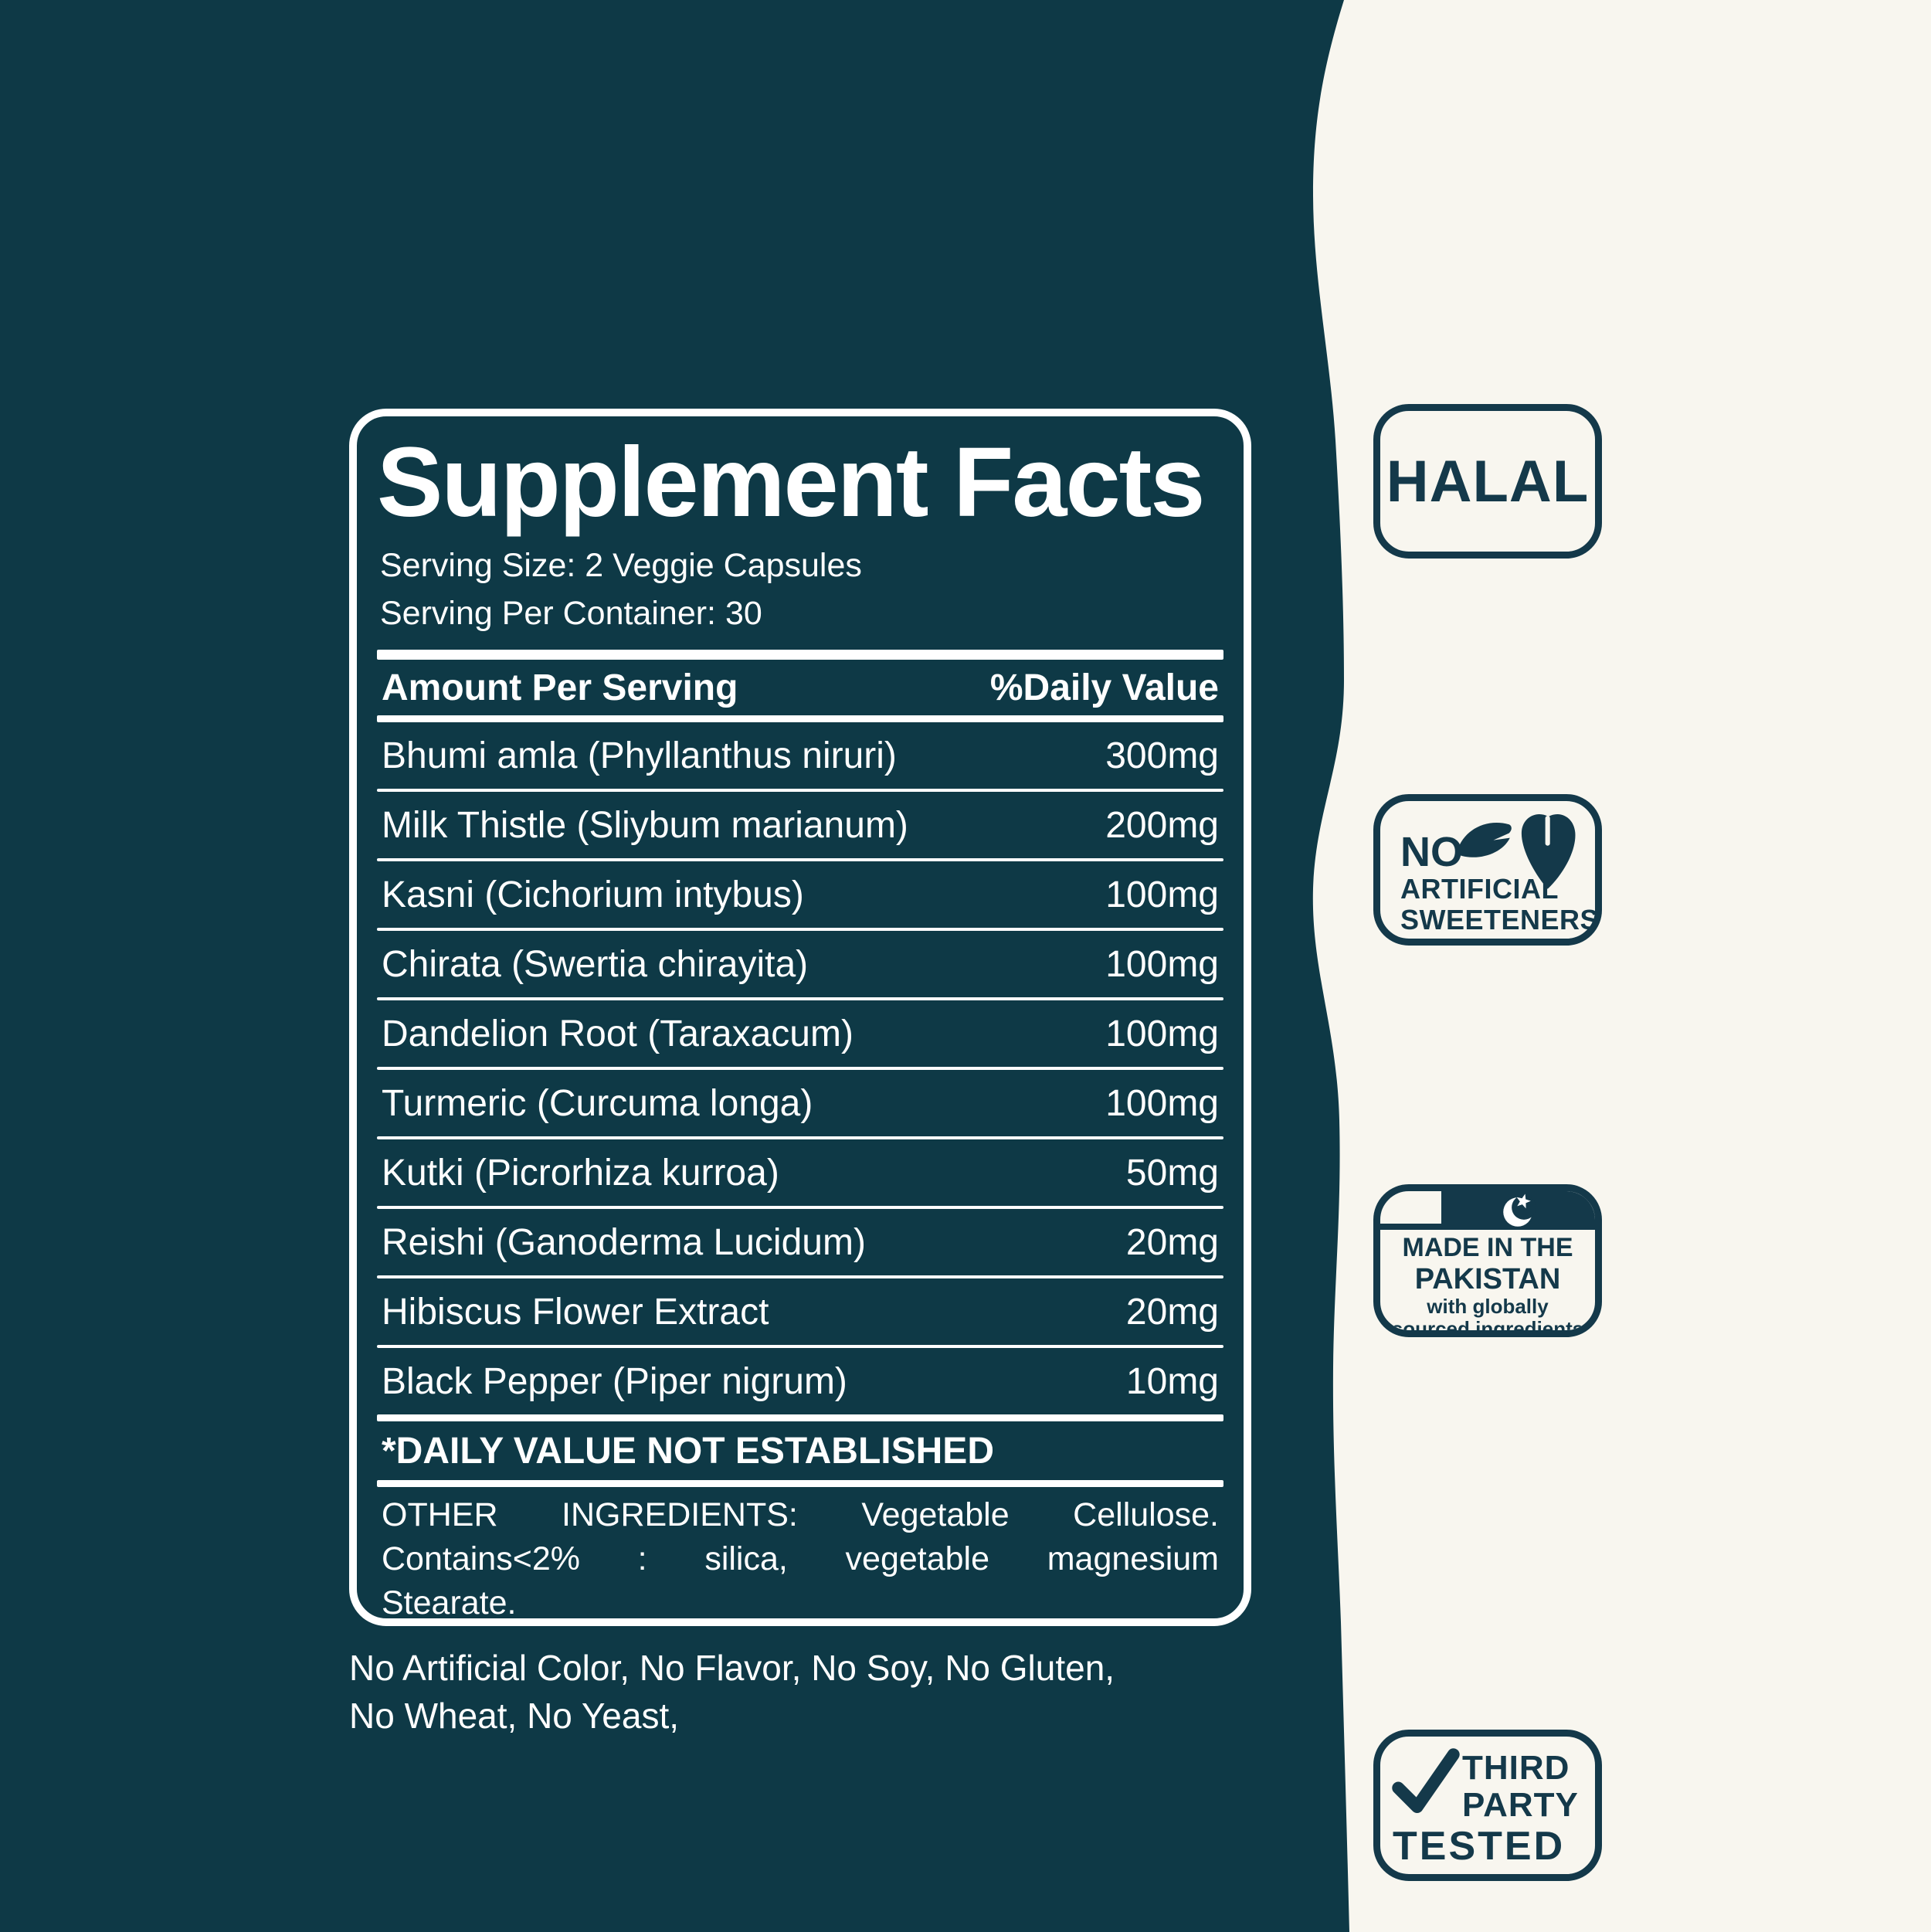 This screenshot has height=1932, width=1931. I want to click on no-artificial-sweeteners-badge: NO ARTIFICIAL SWEETENERS, so click(1487, 870).